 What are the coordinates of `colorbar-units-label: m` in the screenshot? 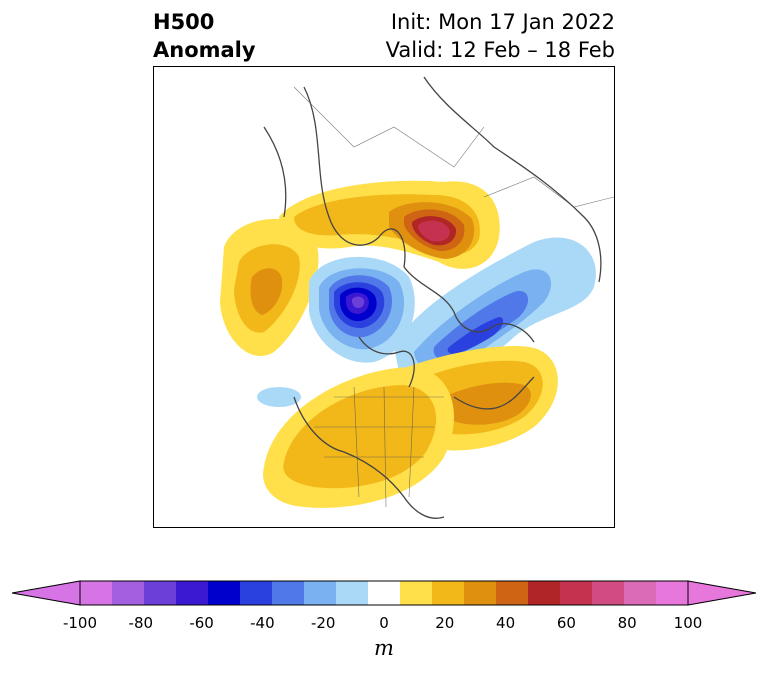 It's located at (384, 648).